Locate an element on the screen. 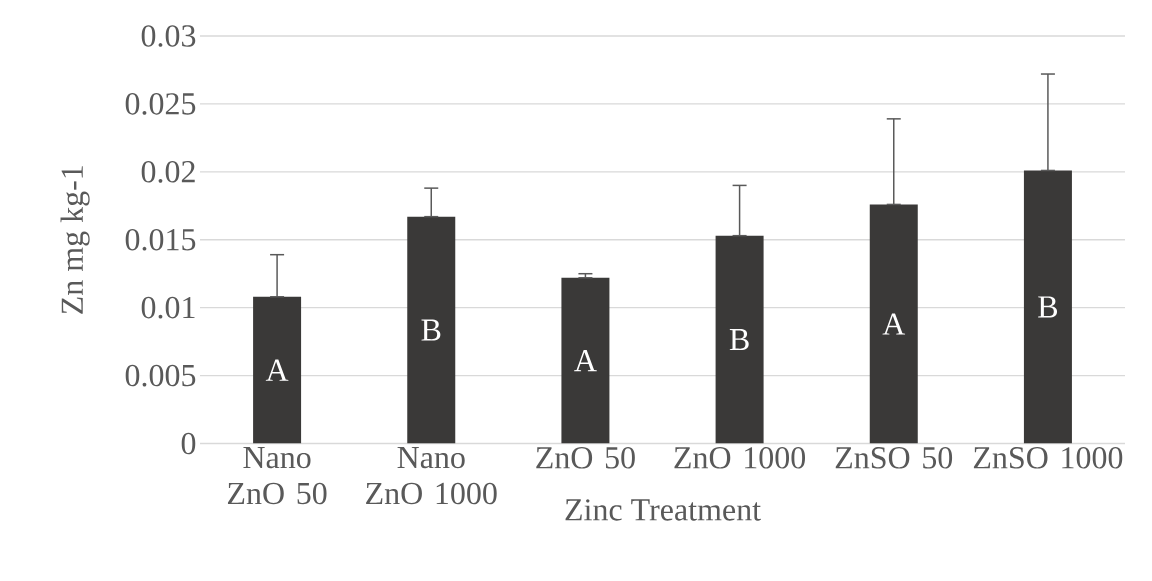 This screenshot has width=1152, height=581. y-tick-label: 0.03 is located at coordinates (168, 36).